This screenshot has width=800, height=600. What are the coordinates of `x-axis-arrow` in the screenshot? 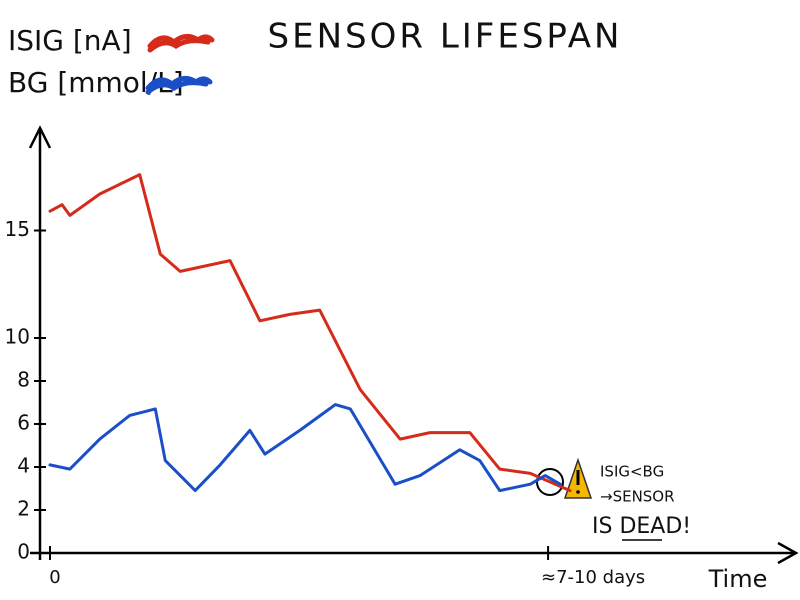 It's located at (788, 553).